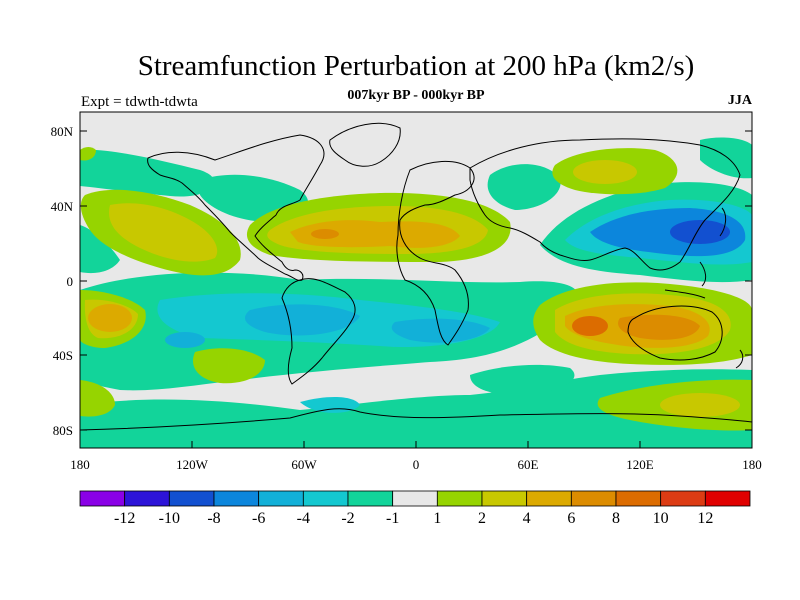 The height and width of the screenshot is (600, 800). What do you see at coordinates (700, 232) in the screenshot?
I see `contour-asia-core` at bounding box center [700, 232].